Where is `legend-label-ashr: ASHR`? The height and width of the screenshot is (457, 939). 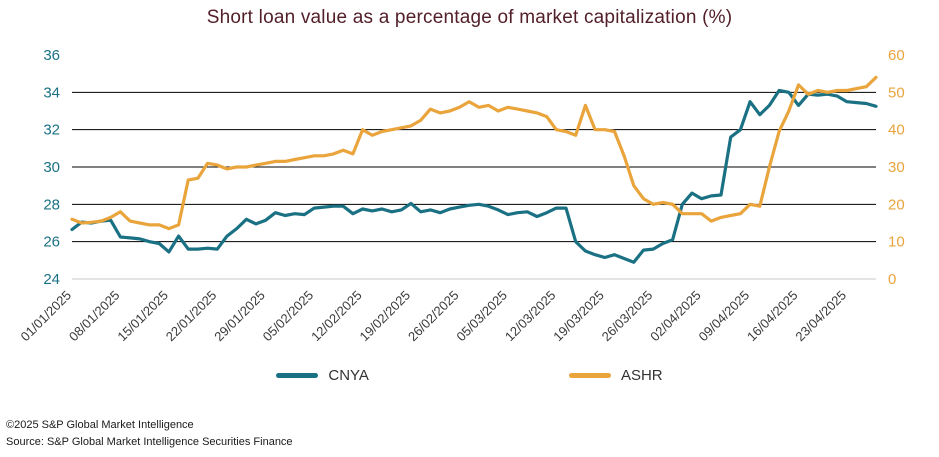
legend-label-ashr: ASHR is located at coordinates (641, 375).